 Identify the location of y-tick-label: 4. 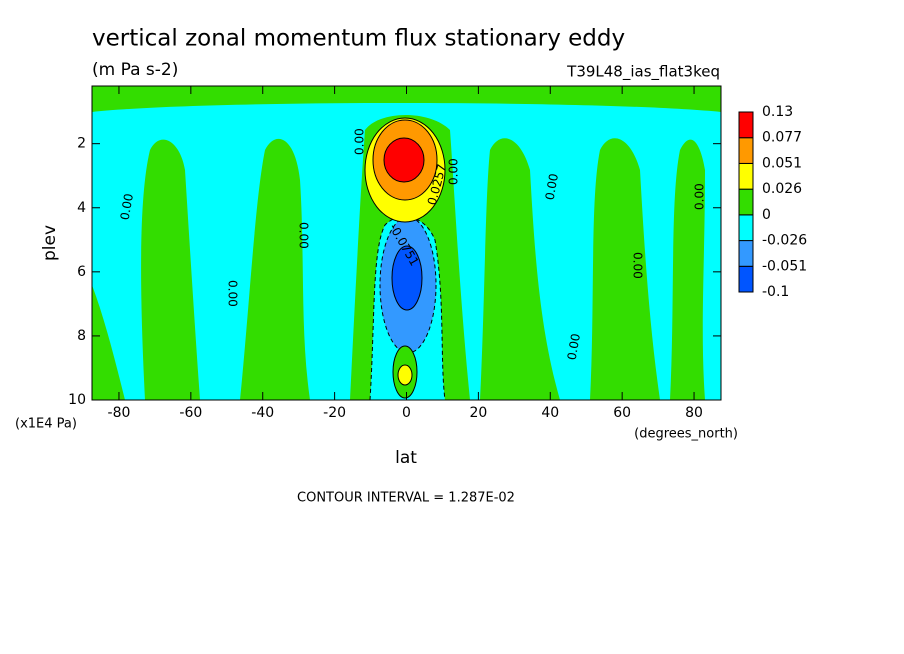
(81, 208).